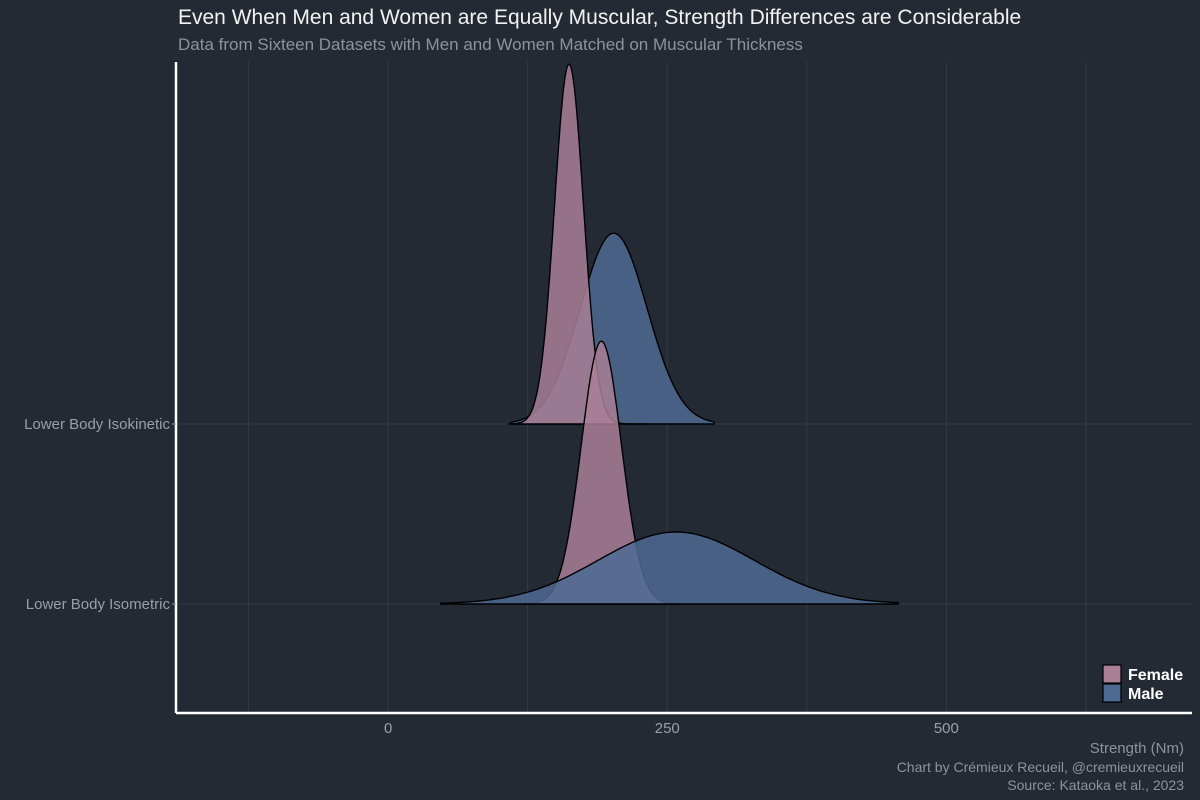  Describe the element at coordinates (1136, 748) in the screenshot. I see `x-axis-label: Strength (Nm)` at that location.